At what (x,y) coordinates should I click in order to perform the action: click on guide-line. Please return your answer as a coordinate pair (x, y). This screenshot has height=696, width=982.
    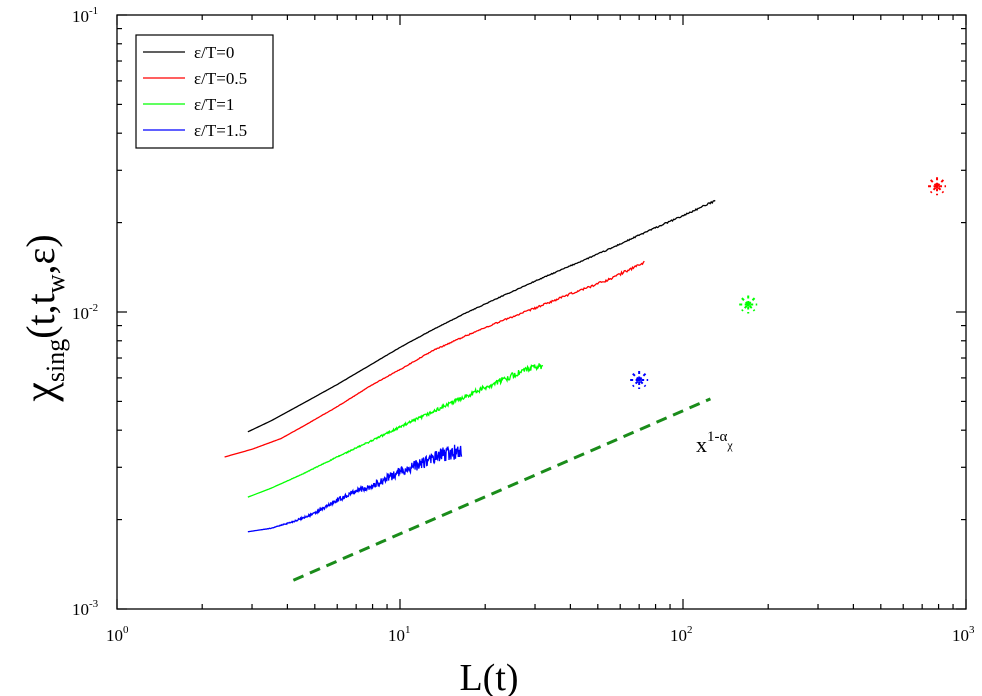
    Looking at the image, I should click on (502, 489).